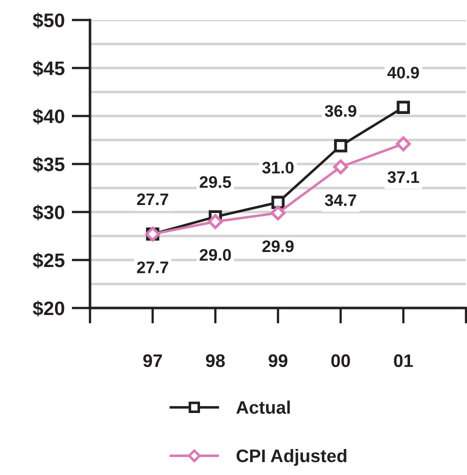 The width and height of the screenshot is (467, 475). What do you see at coordinates (48, 68) in the screenshot?
I see `y-tick-label: $45` at bounding box center [48, 68].